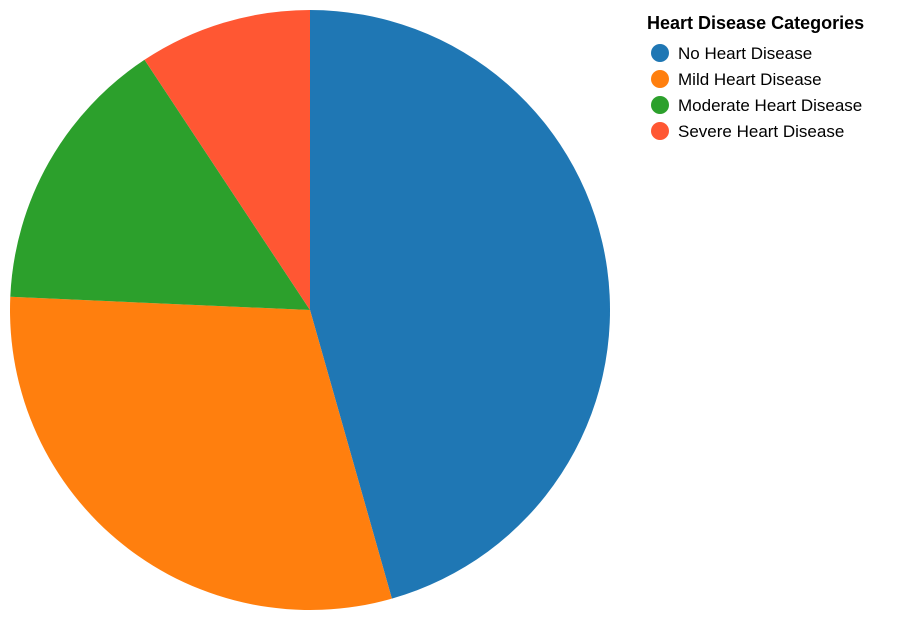 Image resolution: width=922 pixels, height=620 pixels. What do you see at coordinates (227, 160) in the screenshot?
I see `pie-slice-severe-heart-disease` at bounding box center [227, 160].